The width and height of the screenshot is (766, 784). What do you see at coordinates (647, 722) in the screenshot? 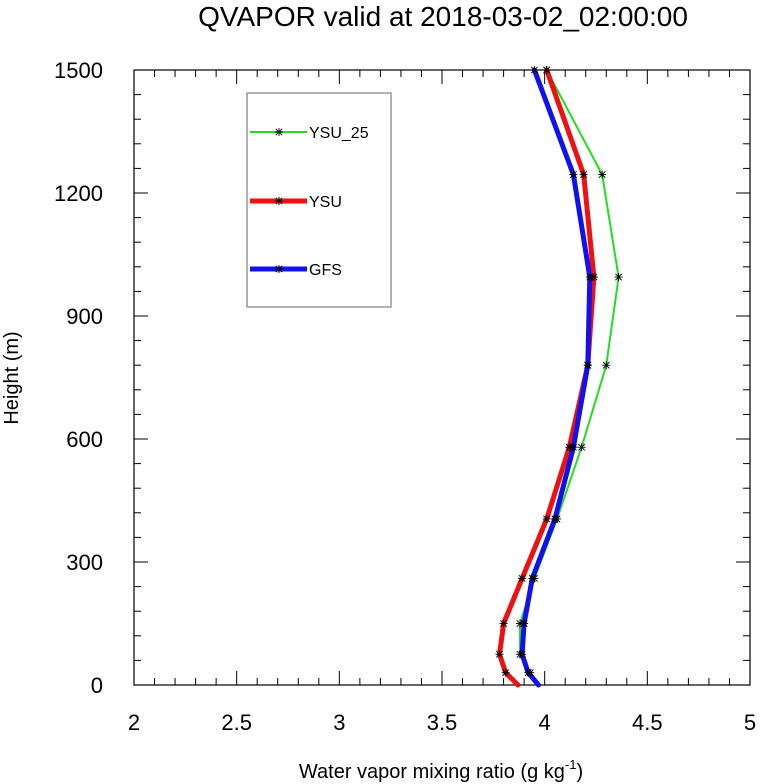
I see `x-tick-label: 4.5` at bounding box center [647, 722].